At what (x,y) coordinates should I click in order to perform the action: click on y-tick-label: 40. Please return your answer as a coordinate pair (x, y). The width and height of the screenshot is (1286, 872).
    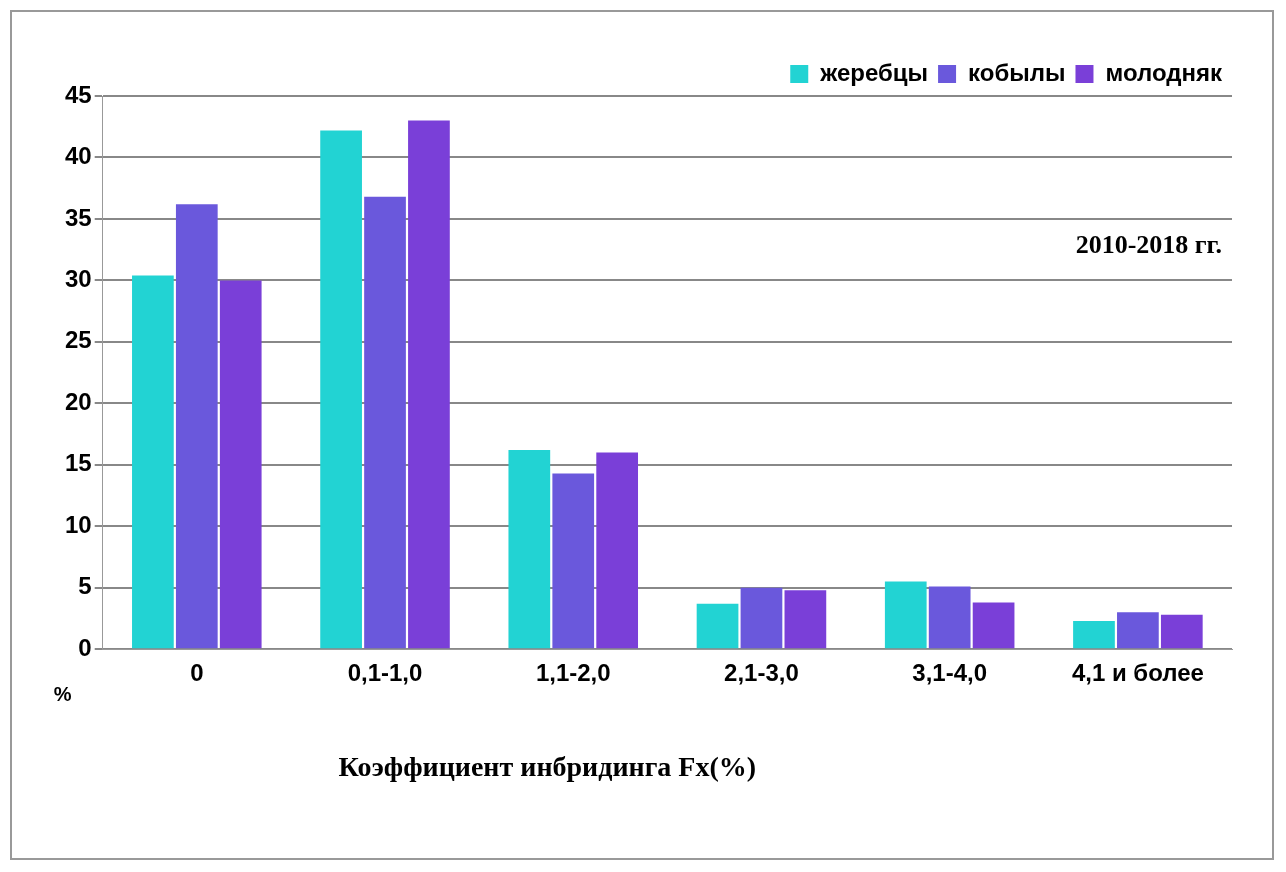
    Looking at the image, I should click on (78, 156).